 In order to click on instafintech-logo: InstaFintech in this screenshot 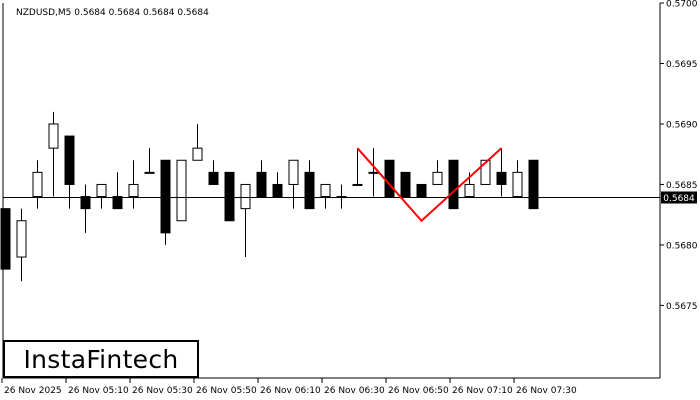, I will do `click(101, 359)`.